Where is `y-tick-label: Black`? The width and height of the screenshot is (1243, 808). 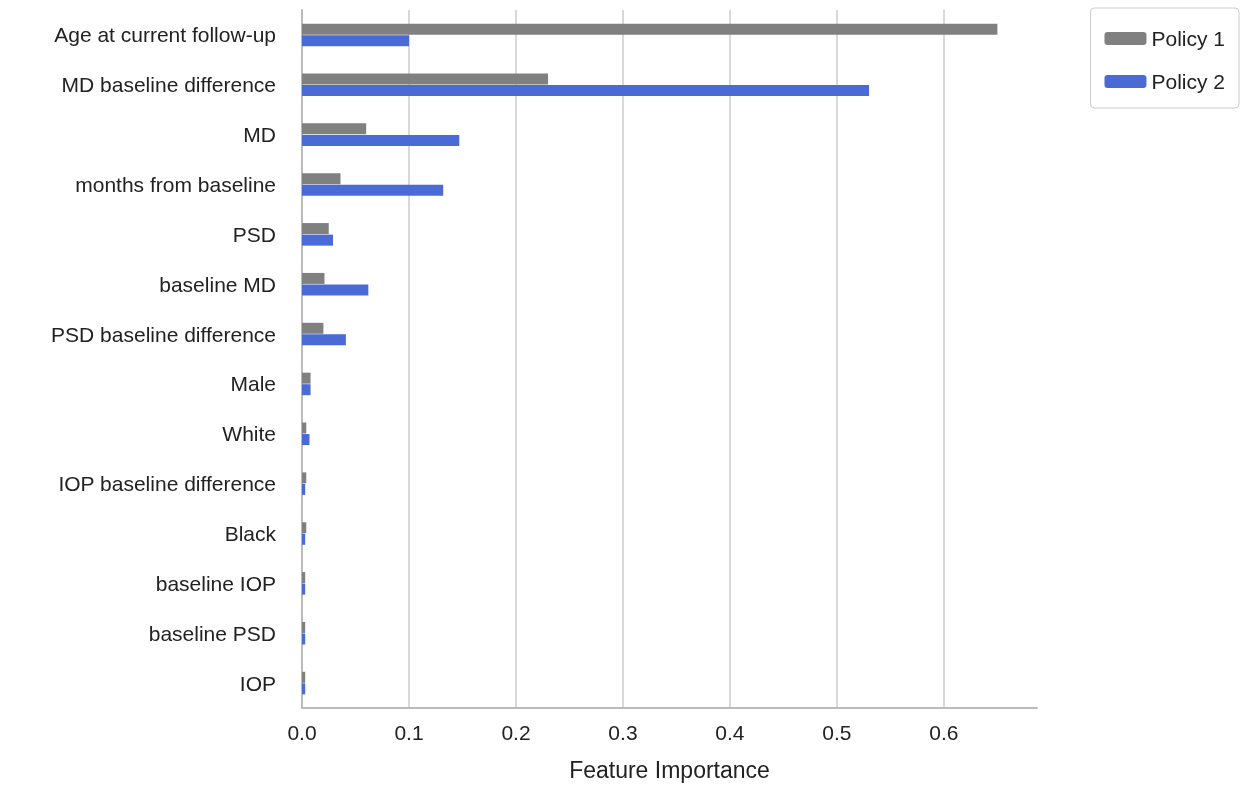 y-tick-label: Black is located at coordinates (250, 533).